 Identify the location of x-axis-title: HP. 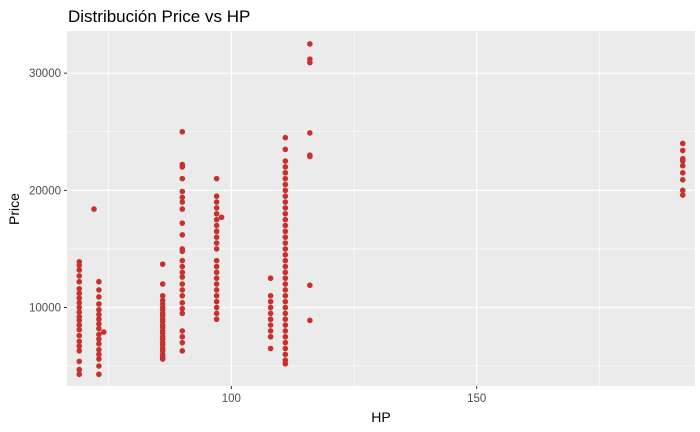
(380, 417).